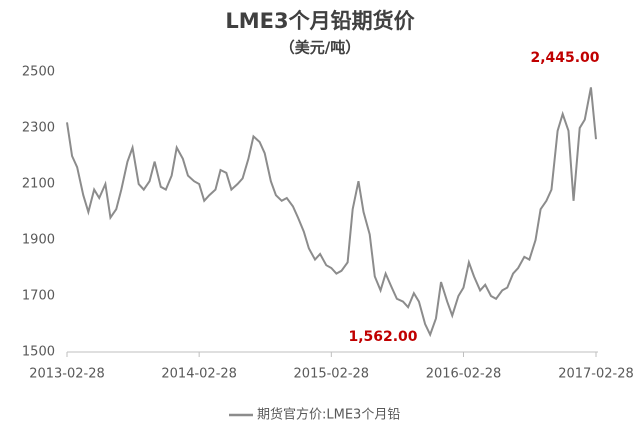  What do you see at coordinates (38, 352) in the screenshot?
I see `y-tick-label: 1500` at bounding box center [38, 352].